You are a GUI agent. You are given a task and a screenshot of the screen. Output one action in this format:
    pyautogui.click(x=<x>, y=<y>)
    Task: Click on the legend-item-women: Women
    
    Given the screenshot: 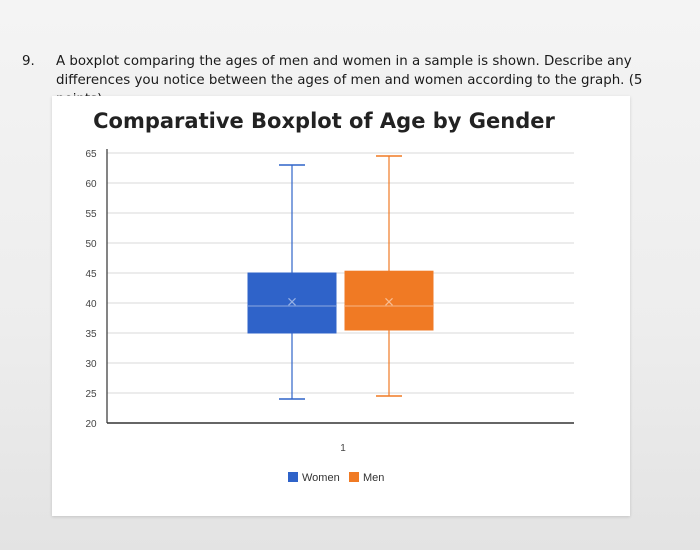 What is the action you would take?
    pyautogui.click(x=314, y=478)
    